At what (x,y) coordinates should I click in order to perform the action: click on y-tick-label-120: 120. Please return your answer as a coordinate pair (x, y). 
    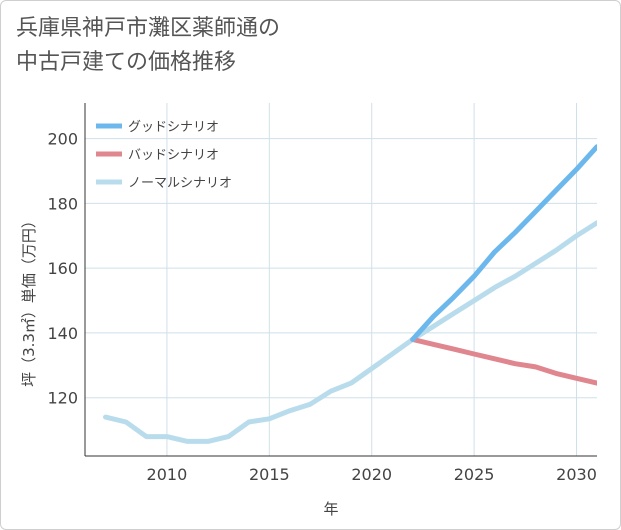
    Looking at the image, I should click on (62, 398).